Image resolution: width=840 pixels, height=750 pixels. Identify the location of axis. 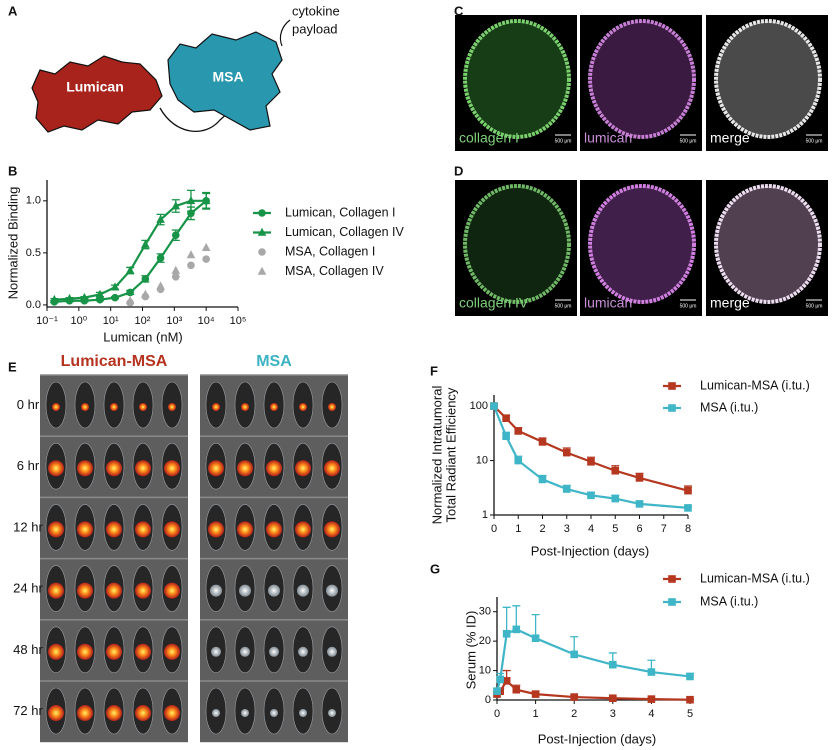
(593, 649).